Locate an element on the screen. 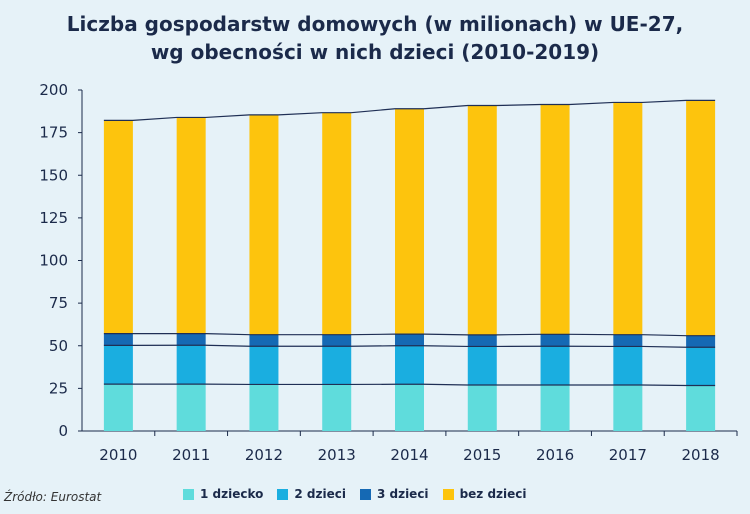 The image size is (750, 514). x-tick-label: 2010 is located at coordinates (118, 455).